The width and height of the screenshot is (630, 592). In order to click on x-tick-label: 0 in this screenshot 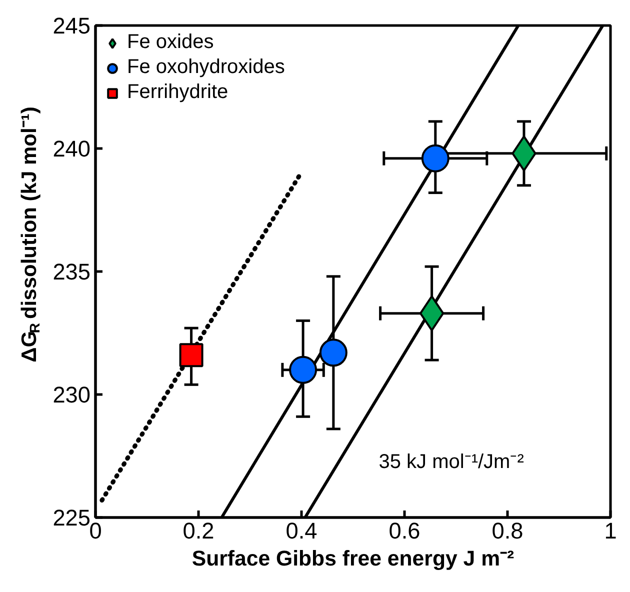, I will do `click(95, 531)`.